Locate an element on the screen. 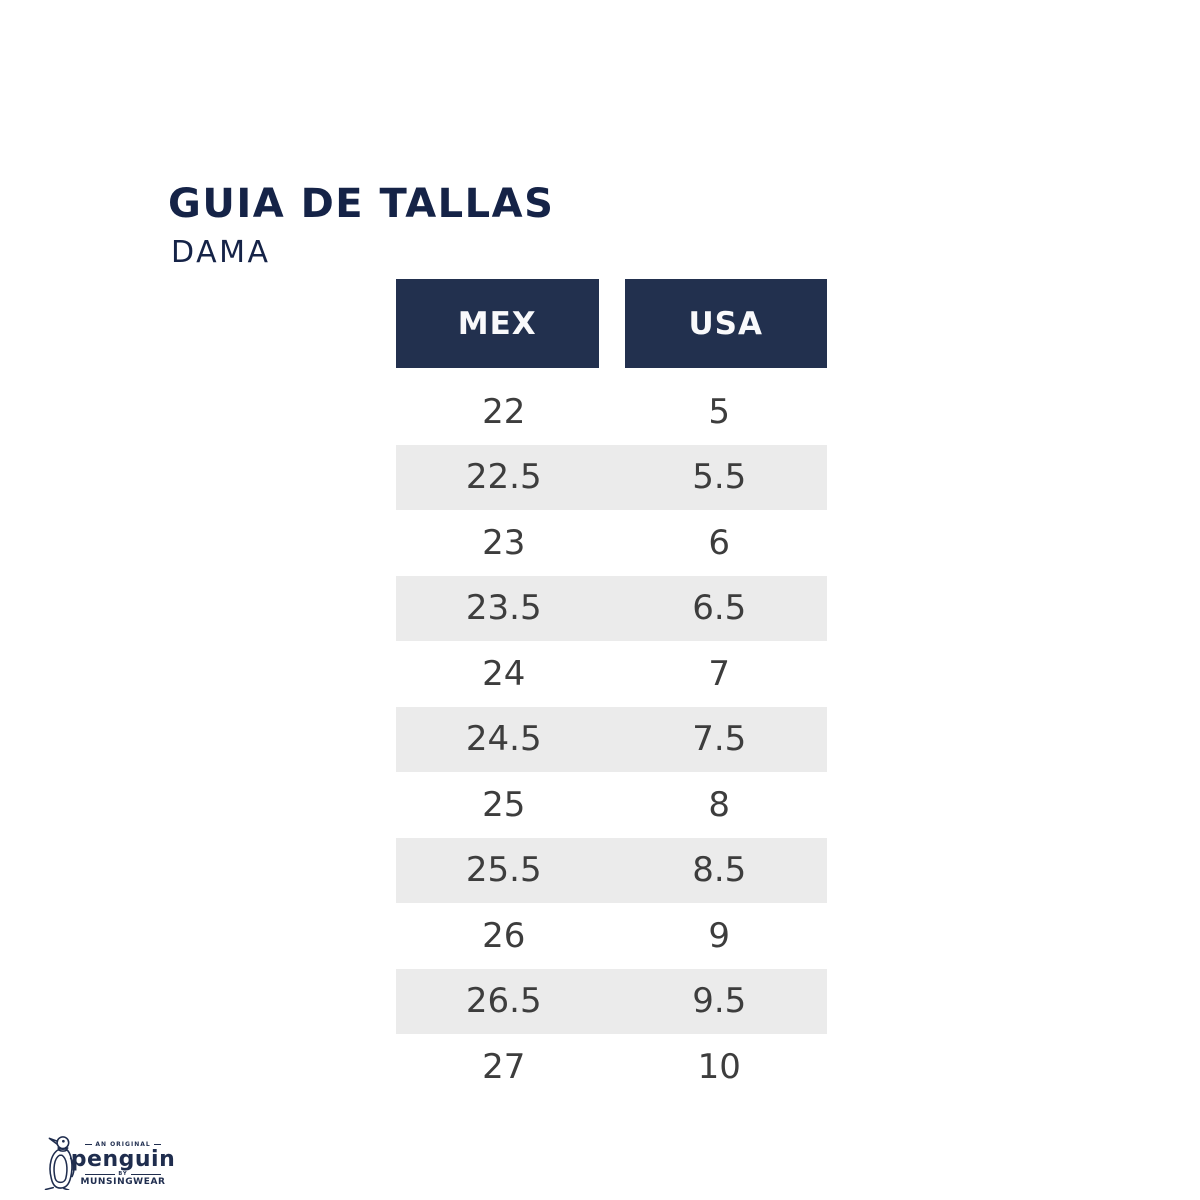  mex-size-cell: 26 is located at coordinates (504, 935).